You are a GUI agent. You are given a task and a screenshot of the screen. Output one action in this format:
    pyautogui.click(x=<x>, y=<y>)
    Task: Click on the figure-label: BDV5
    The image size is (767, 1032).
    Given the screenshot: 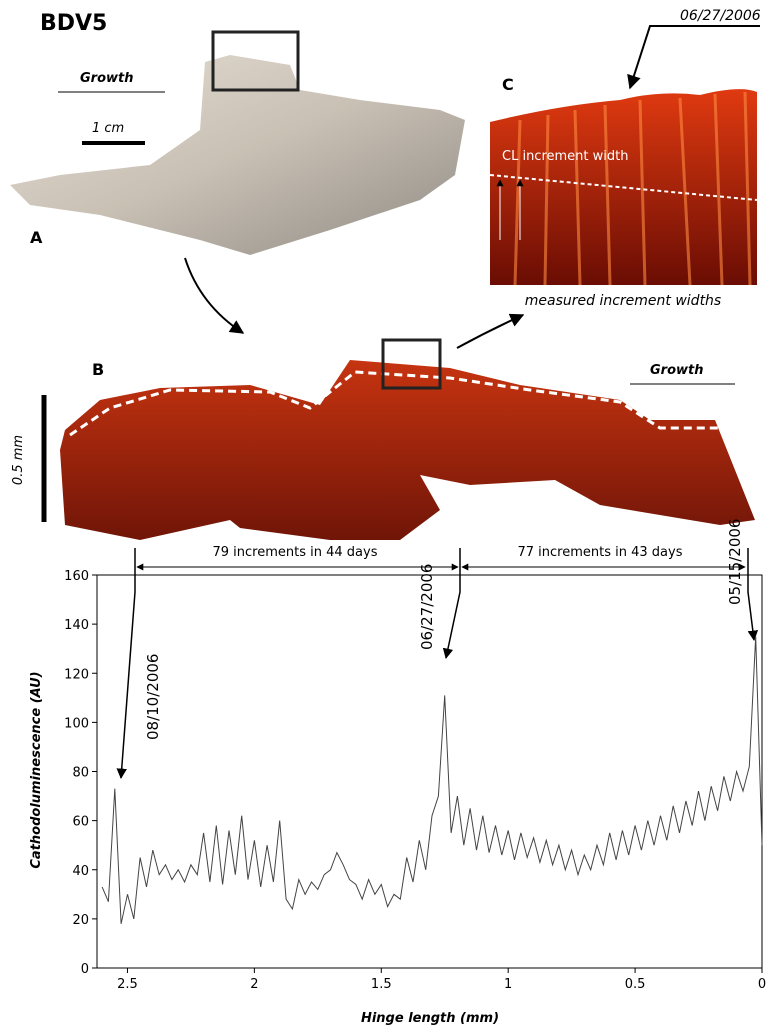 What is the action you would take?
    pyautogui.click(x=73, y=23)
    